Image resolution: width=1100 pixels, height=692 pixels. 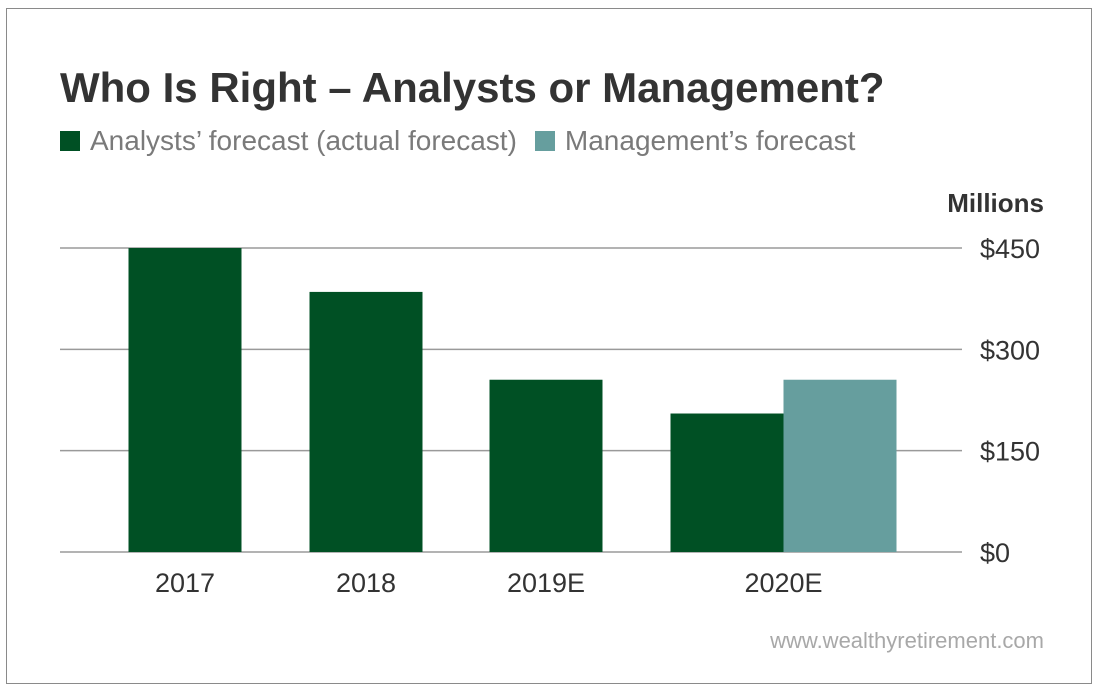 I want to click on legend-item-analysts: Analysts’ forecast (actual forecast), so click(x=288, y=141).